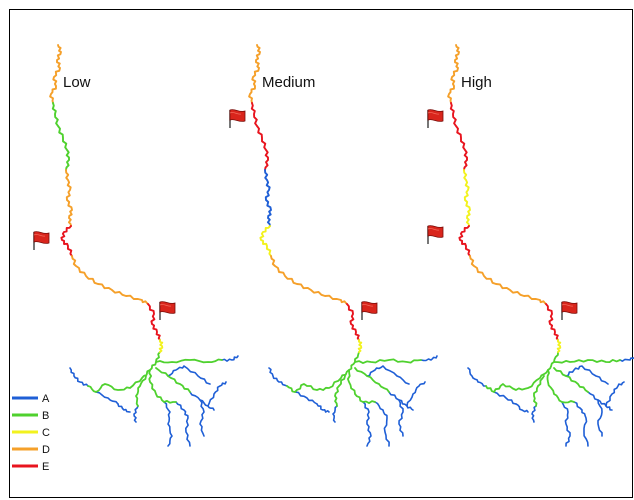  What do you see at coordinates (77, 82) in the screenshot?
I see `panel-label-low: Low` at bounding box center [77, 82].